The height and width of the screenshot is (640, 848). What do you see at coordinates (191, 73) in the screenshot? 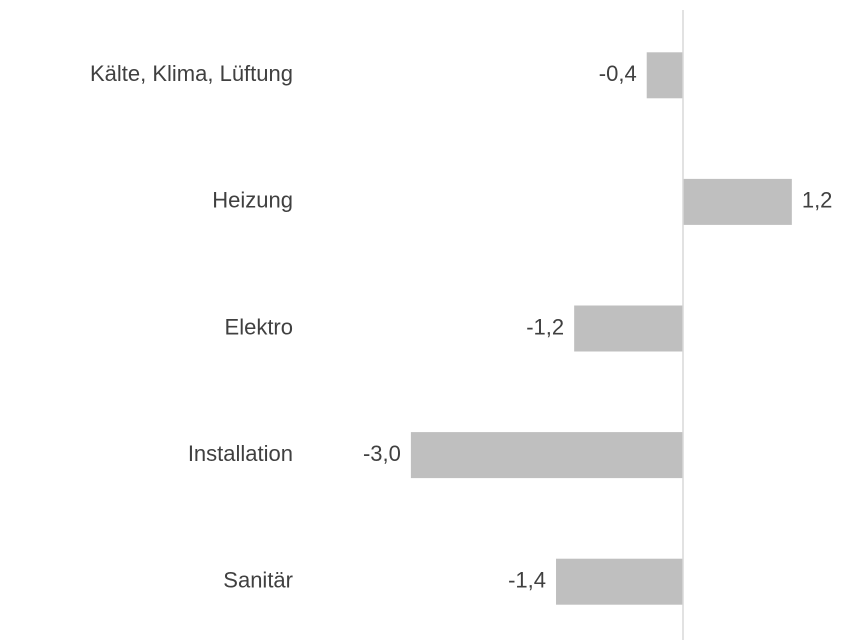
I see `category-label: Kälte, Klima, Lüftung` at bounding box center [191, 73].